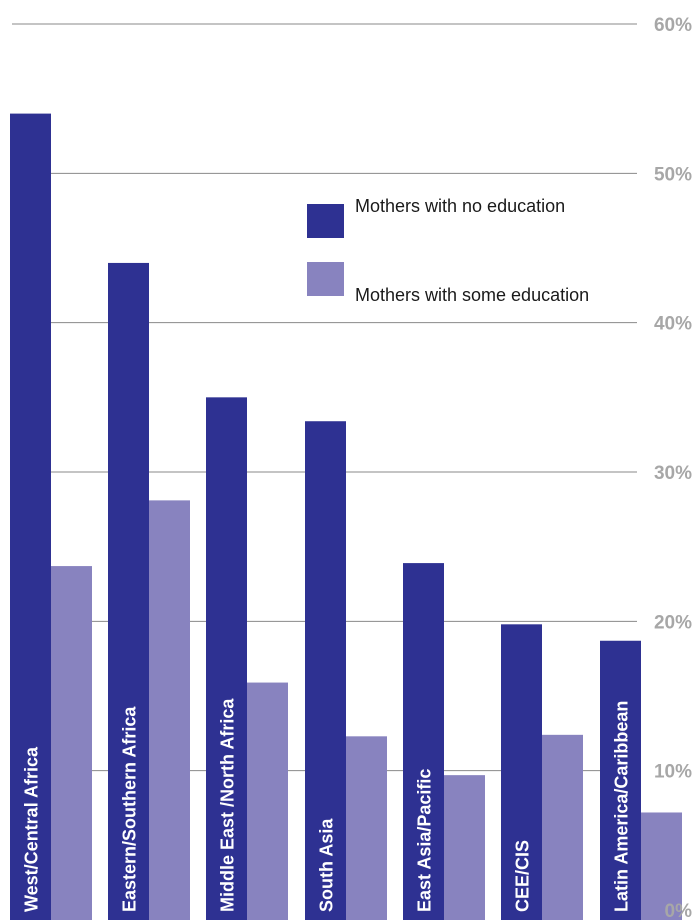  I want to click on category-label: Eastern/Southern Africa, so click(130, 809).